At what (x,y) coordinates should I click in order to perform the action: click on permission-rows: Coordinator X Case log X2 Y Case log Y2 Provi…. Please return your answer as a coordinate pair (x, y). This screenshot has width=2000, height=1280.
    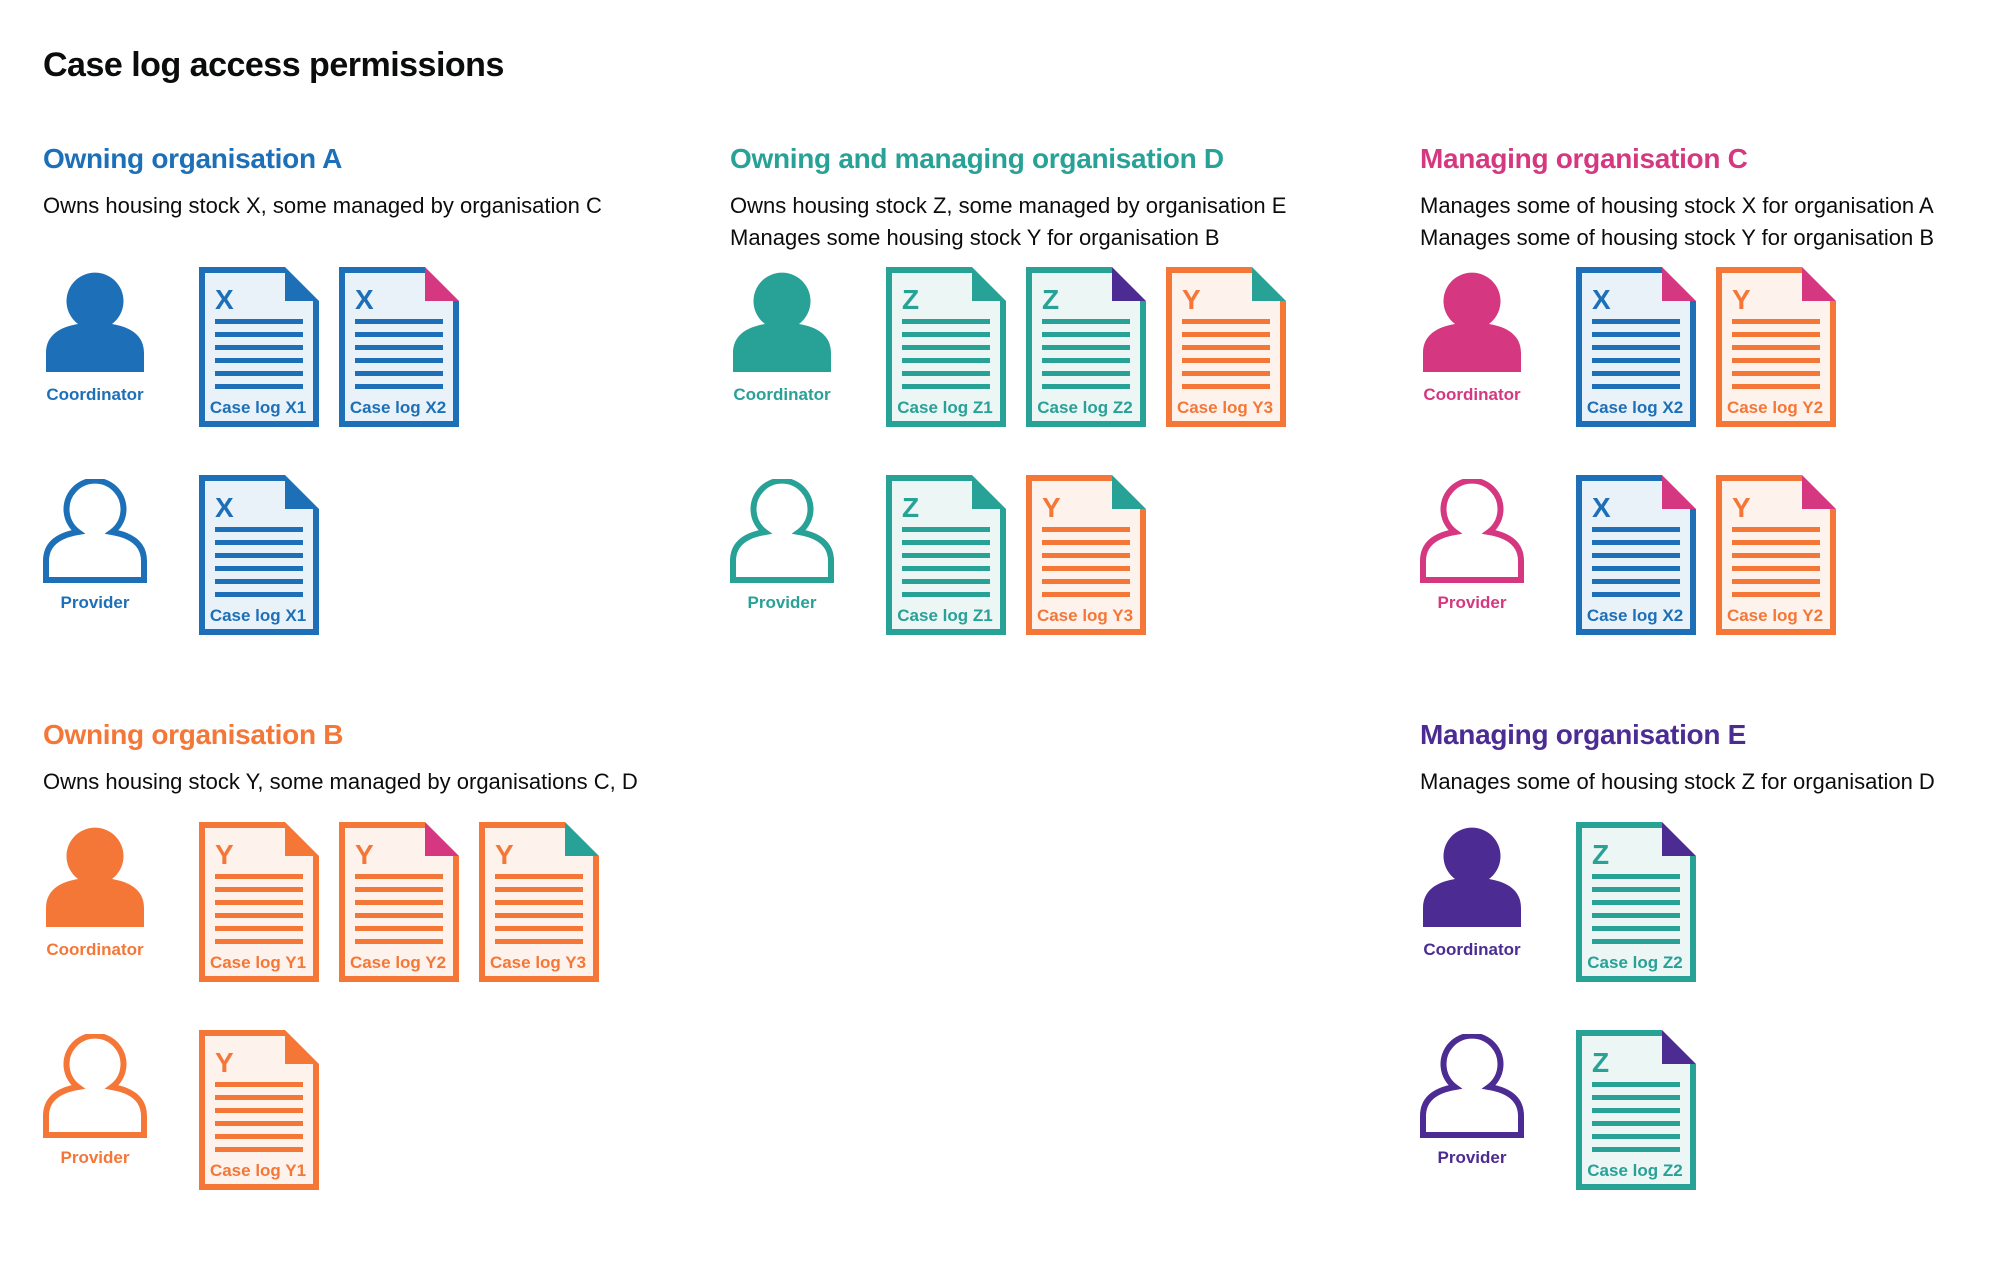
    Looking at the image, I should click on (1628, 475).